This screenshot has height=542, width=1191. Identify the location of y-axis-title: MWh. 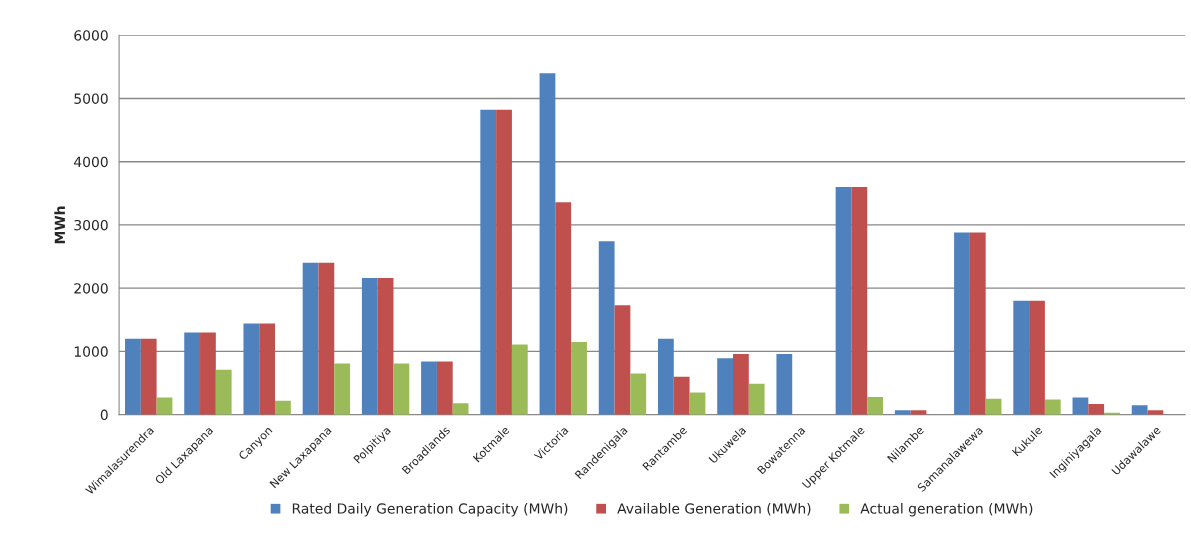
(59, 225).